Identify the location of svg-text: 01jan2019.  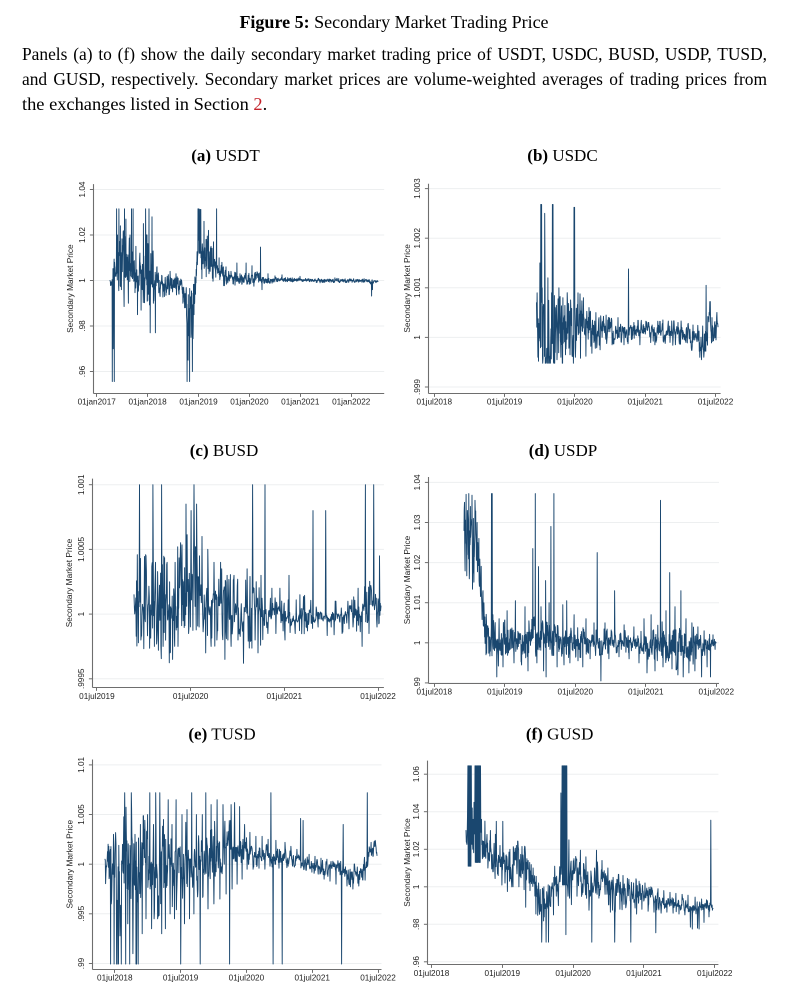
(198, 401).